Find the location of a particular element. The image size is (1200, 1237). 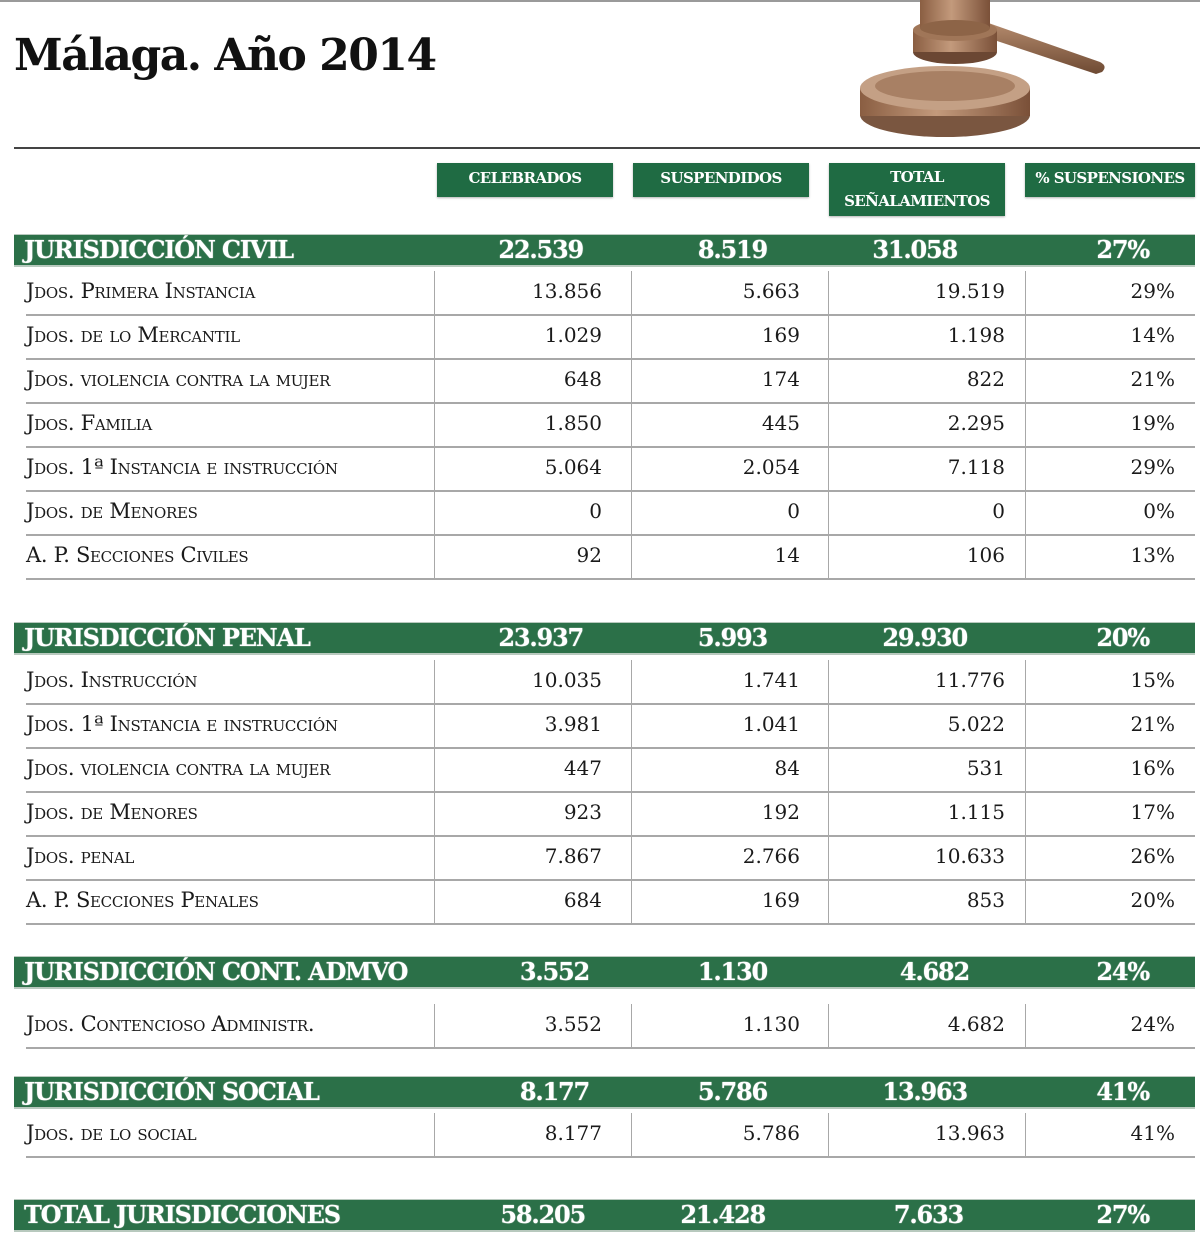

gavel-icon is located at coordinates (982, 68).